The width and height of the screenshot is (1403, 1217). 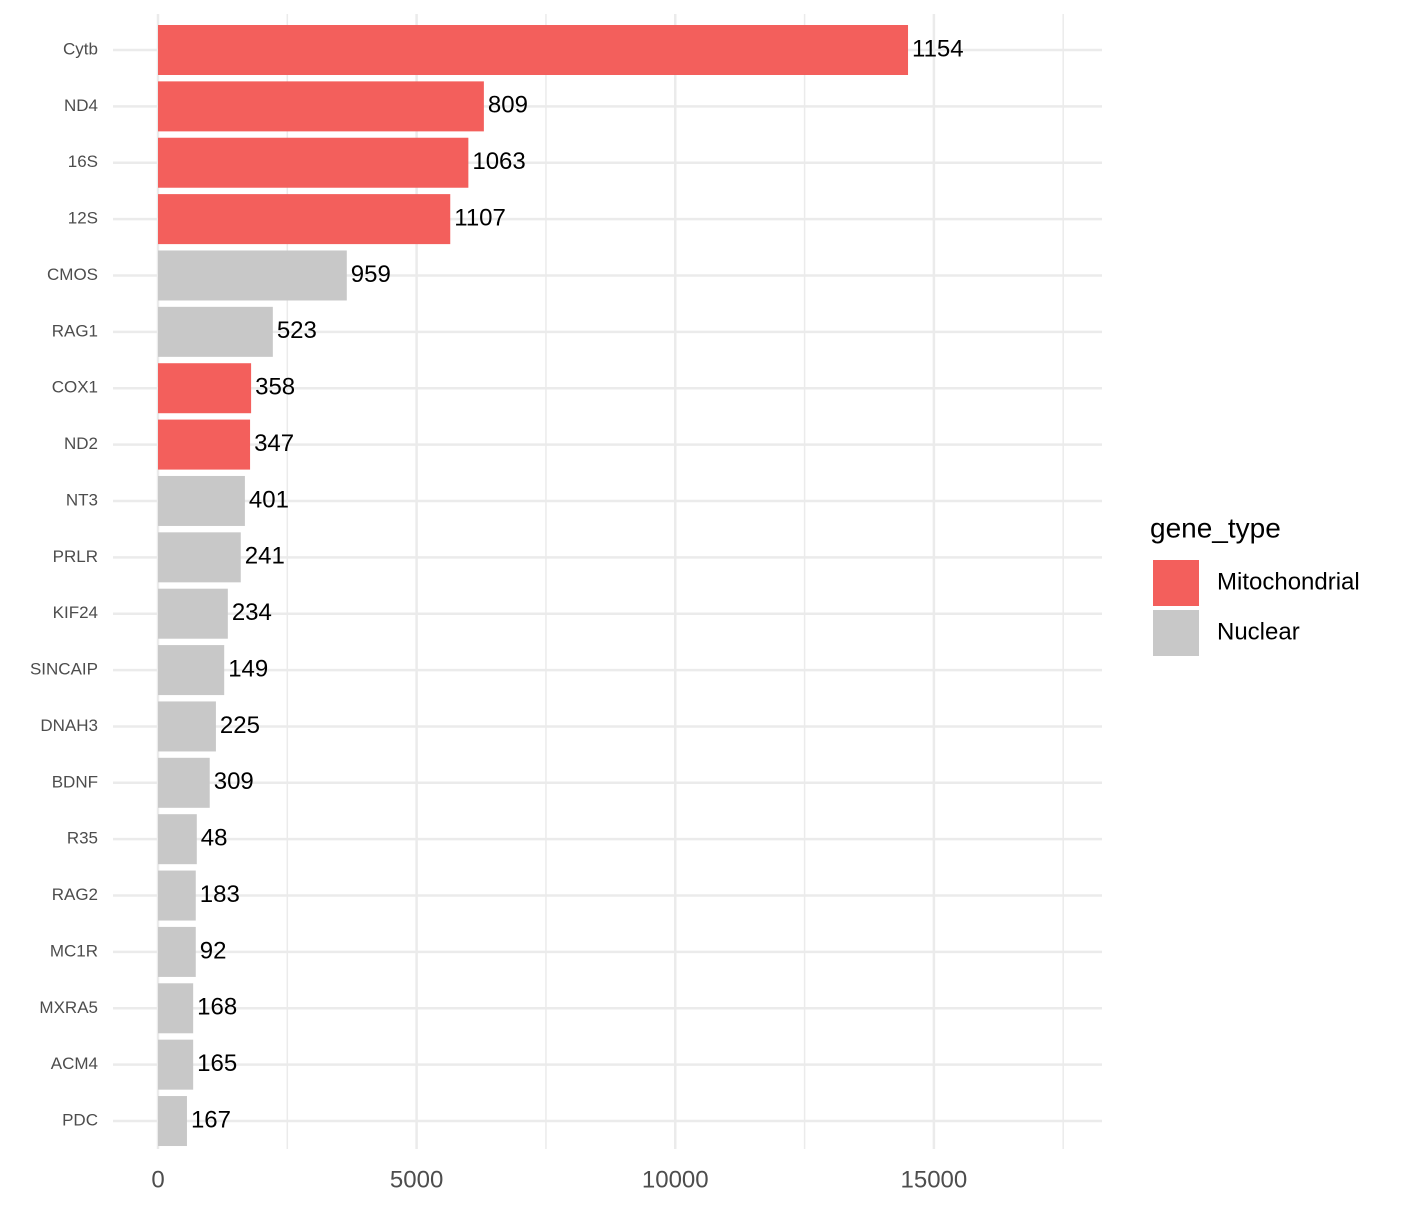 I want to click on x-tick-label: 10000, so click(x=675, y=1179).